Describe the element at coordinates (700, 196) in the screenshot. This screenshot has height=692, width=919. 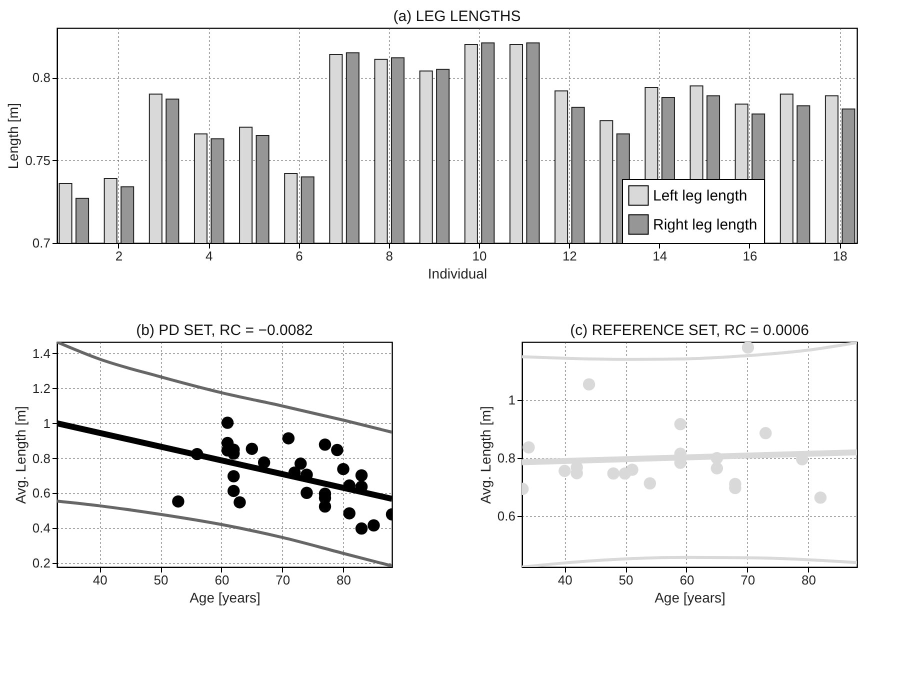
I see `legend-label: Left leg length` at that location.